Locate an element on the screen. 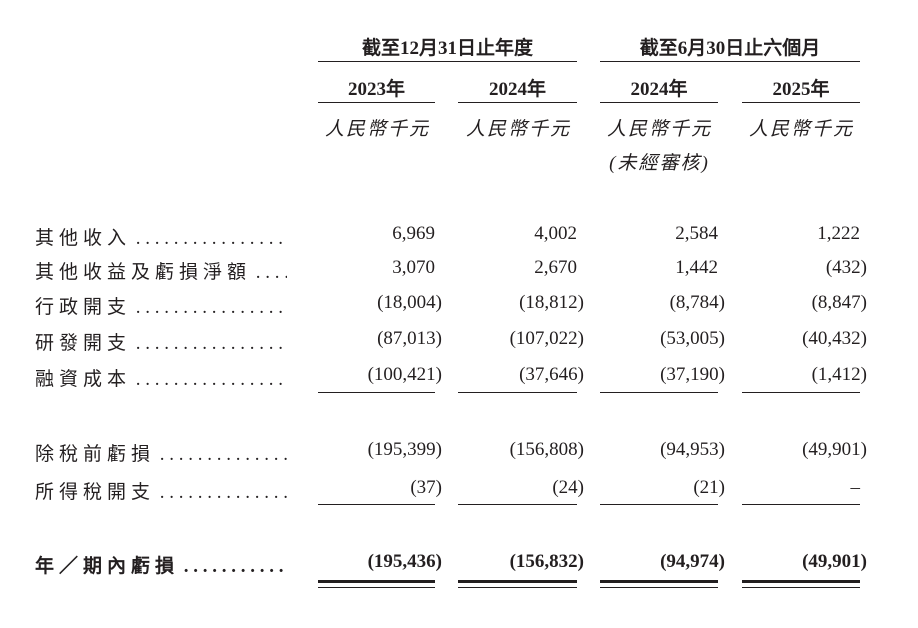  row-label: 其他收入 is located at coordinates (161, 236).